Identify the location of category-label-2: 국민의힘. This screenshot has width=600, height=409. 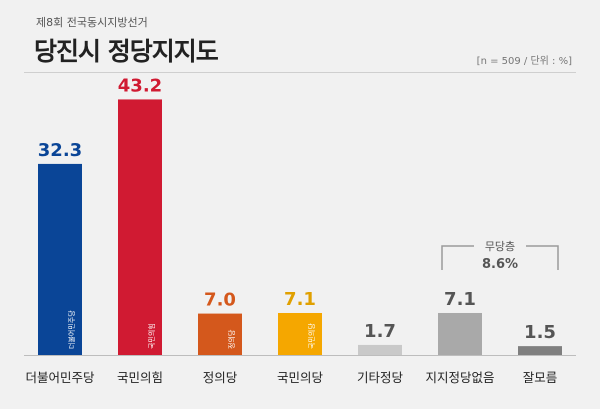
(140, 377).